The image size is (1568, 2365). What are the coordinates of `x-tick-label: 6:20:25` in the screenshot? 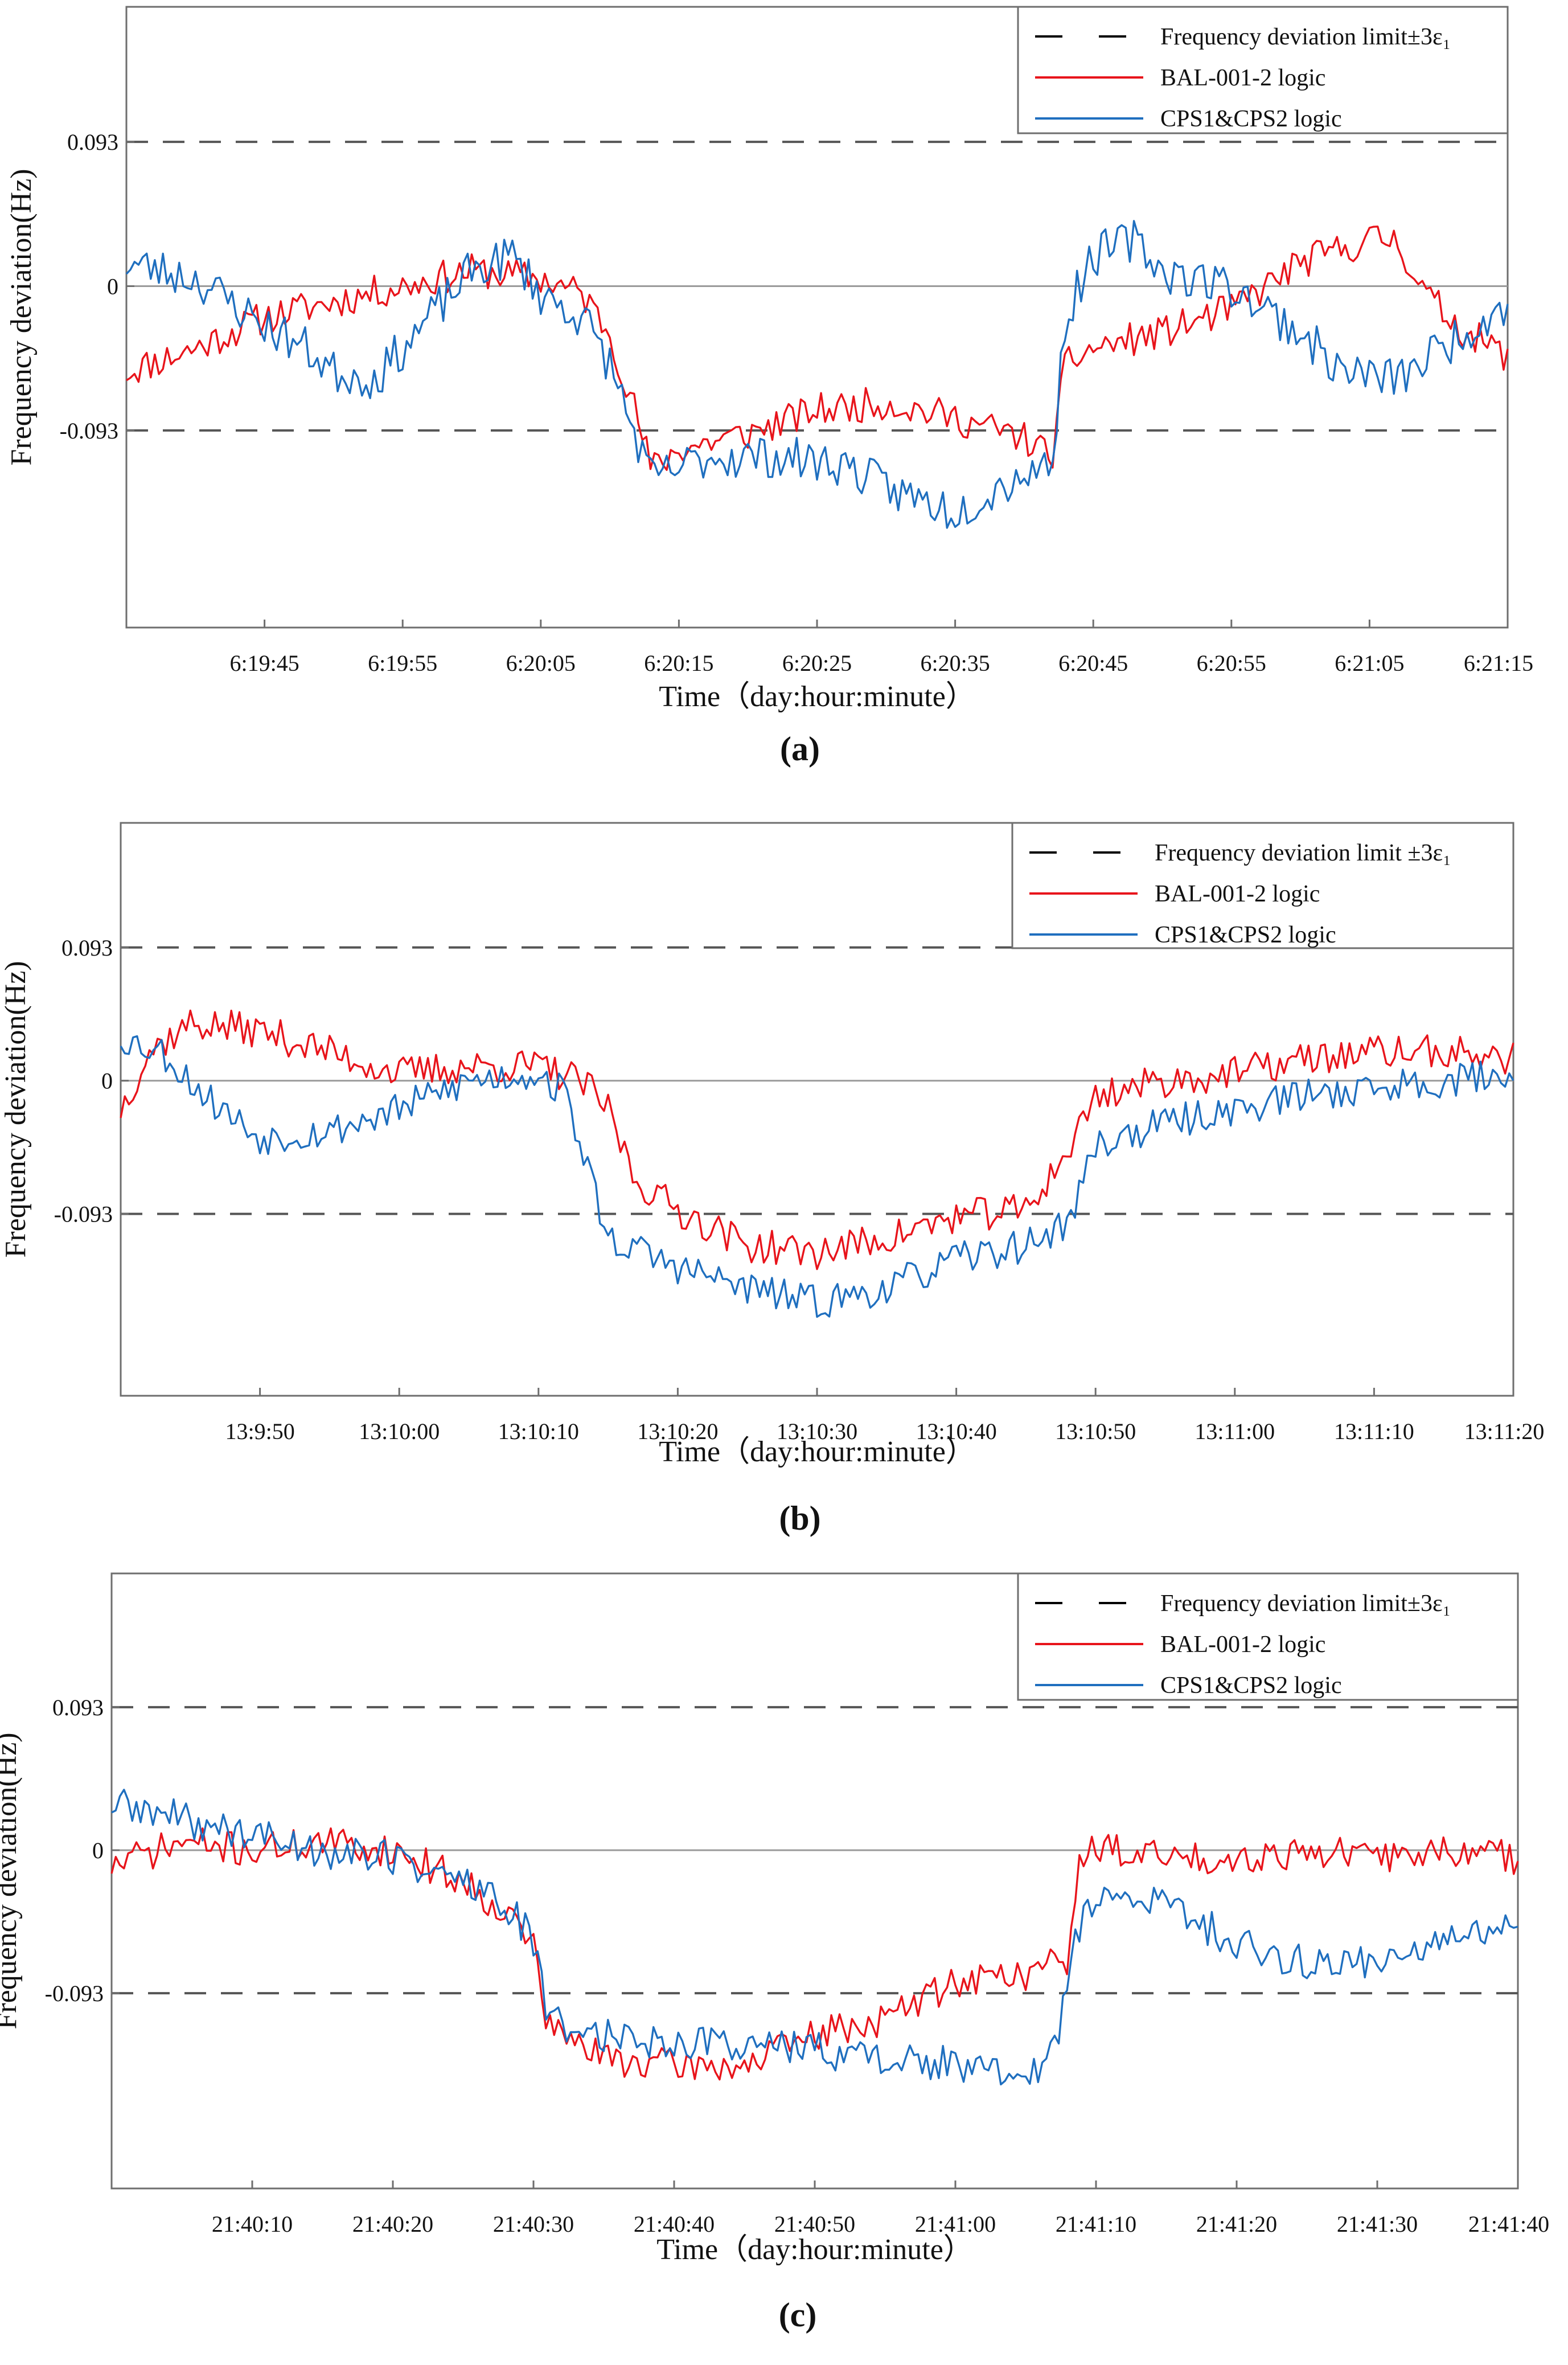 It's located at (817, 663).